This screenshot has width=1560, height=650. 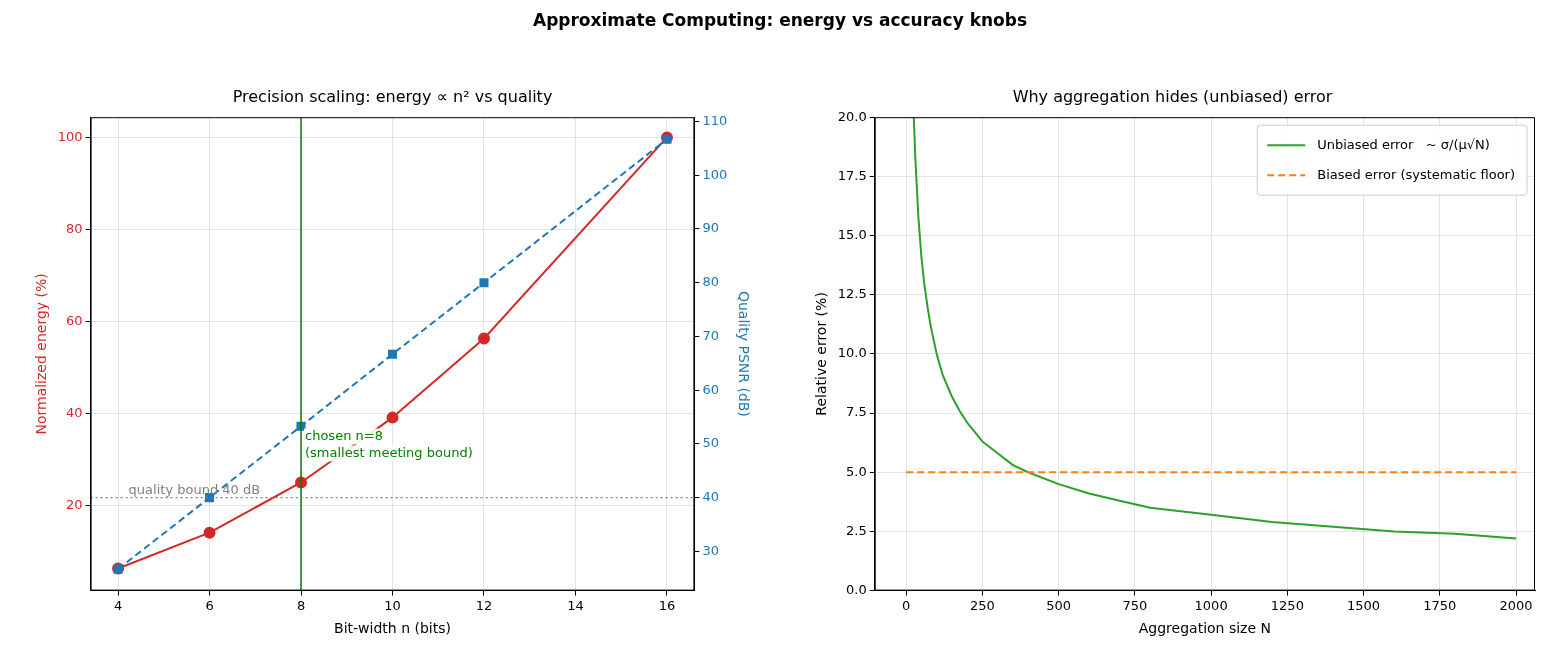 I want to click on x-tick-label: 2000, so click(x=1516, y=605).